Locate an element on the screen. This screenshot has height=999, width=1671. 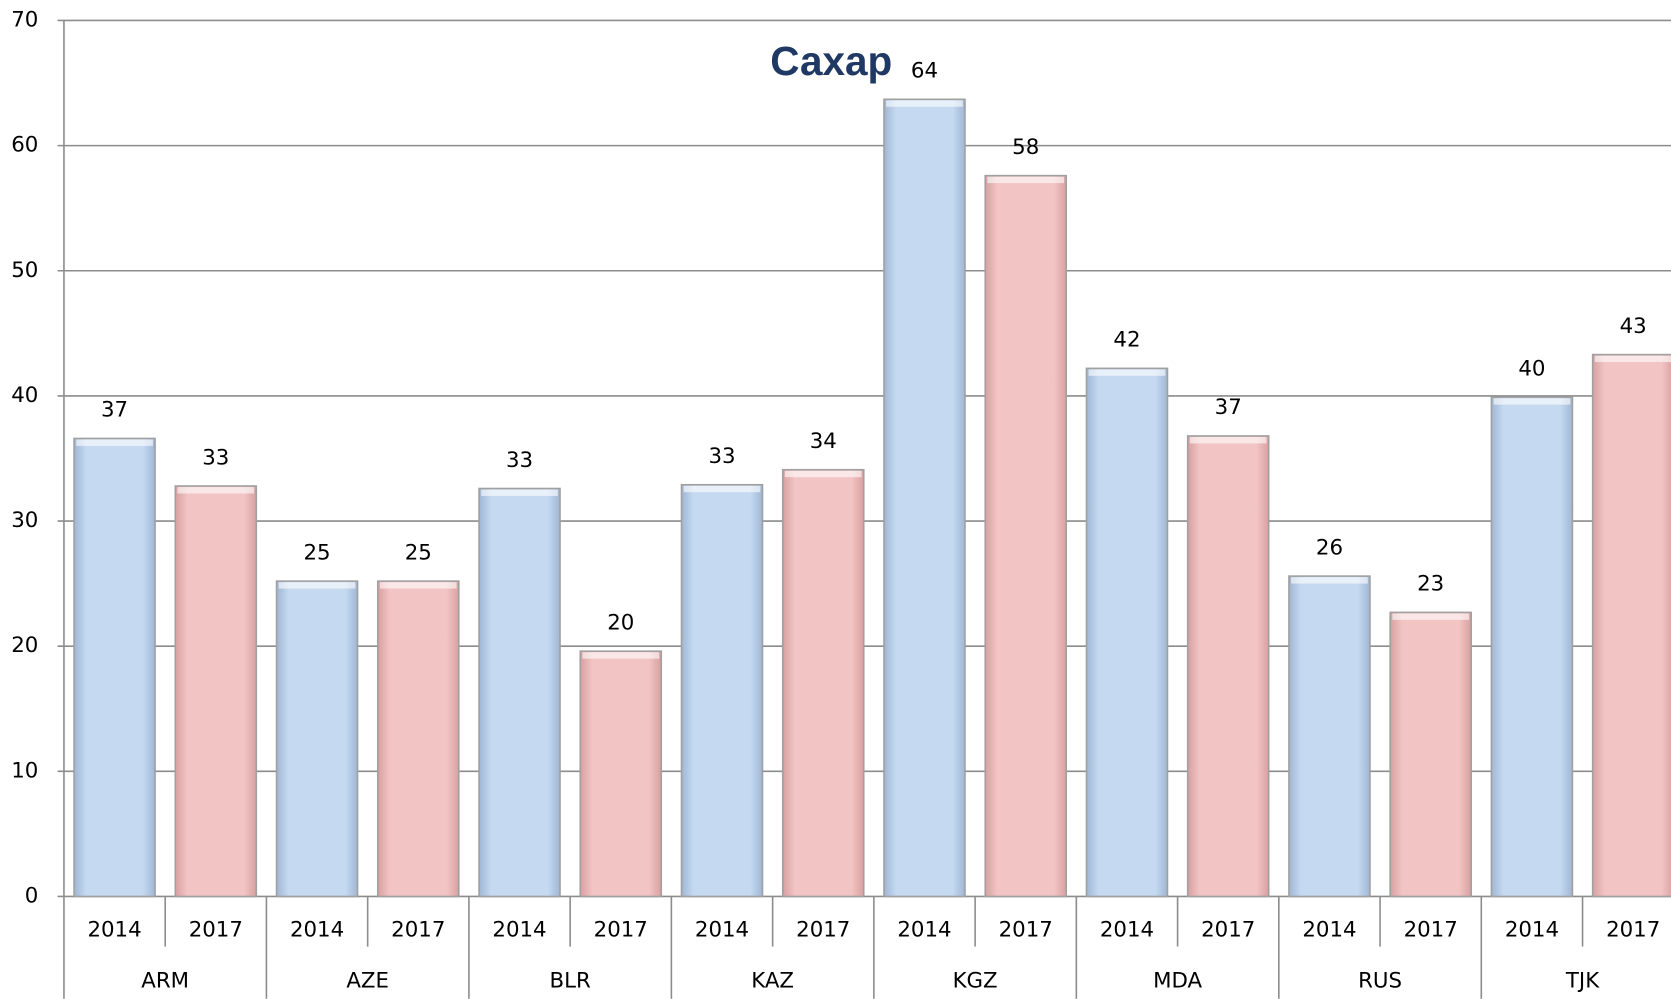
data-label: 40 is located at coordinates (1531, 368).